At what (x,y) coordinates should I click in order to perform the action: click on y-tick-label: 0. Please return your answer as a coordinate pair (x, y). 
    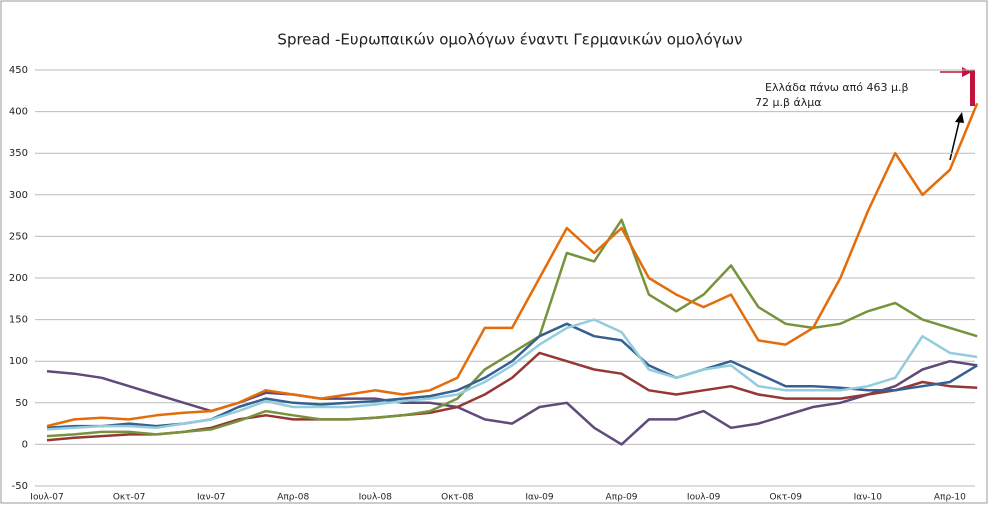
    Looking at the image, I should click on (25, 444).